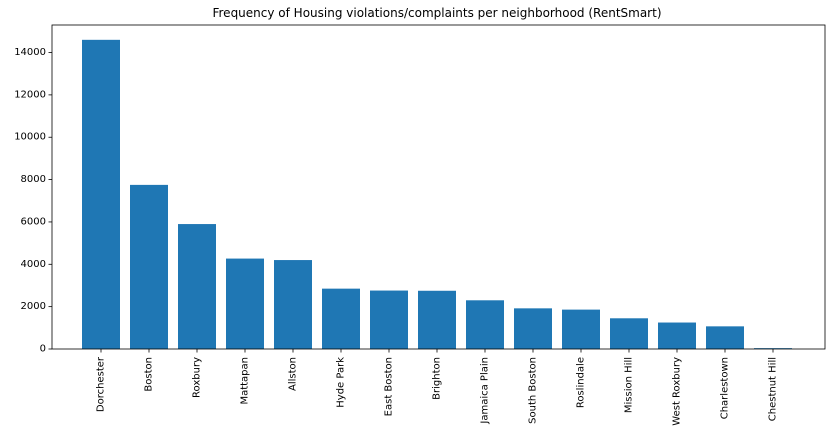 The image size is (834, 435). I want to click on x-tick-label: Brighton, so click(437, 378).